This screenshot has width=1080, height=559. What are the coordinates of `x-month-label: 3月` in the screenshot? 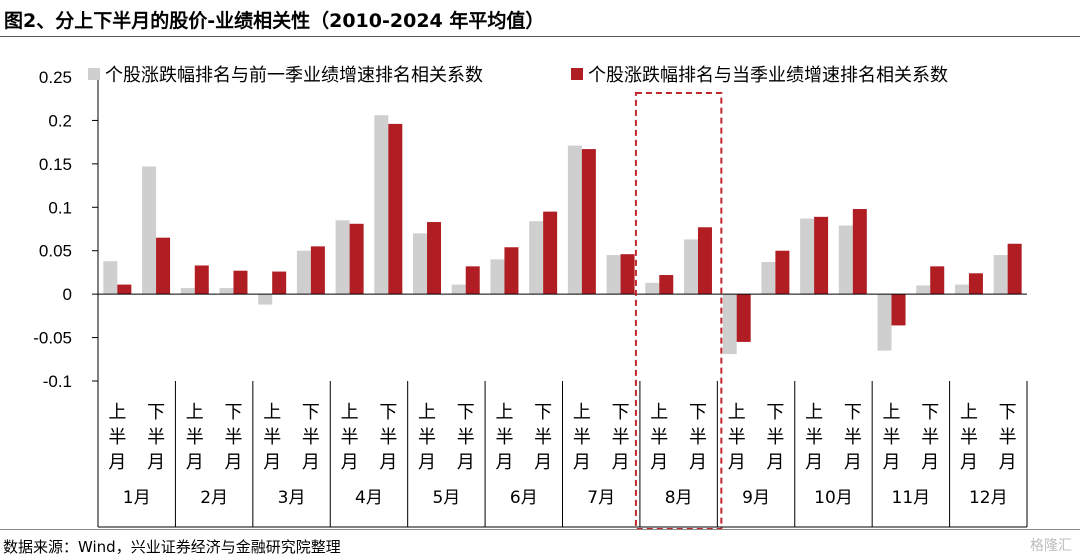 It's located at (292, 498).